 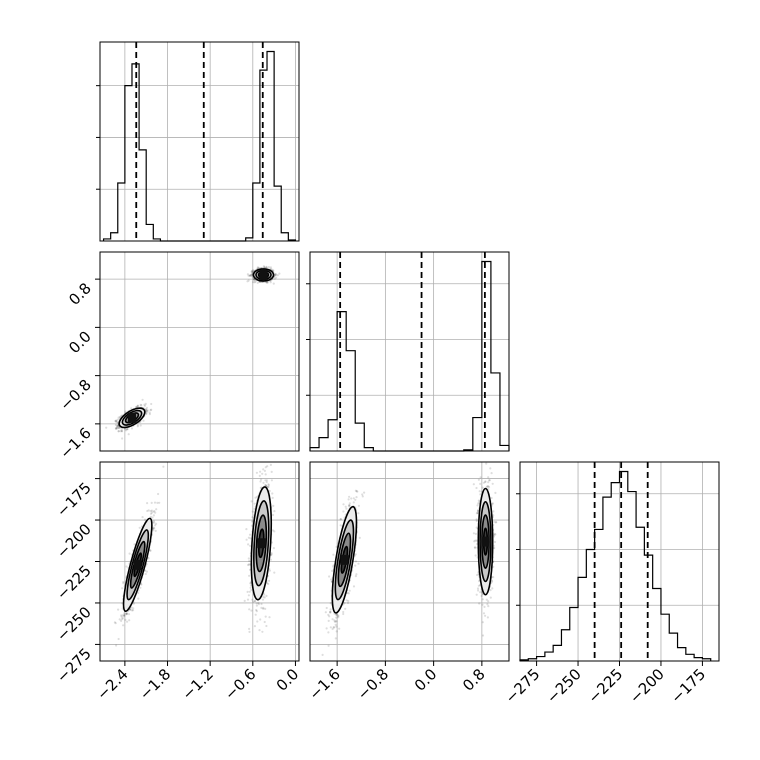 What do you see at coordinates (261, 543) in the screenshot?
I see `density-peak` at bounding box center [261, 543].